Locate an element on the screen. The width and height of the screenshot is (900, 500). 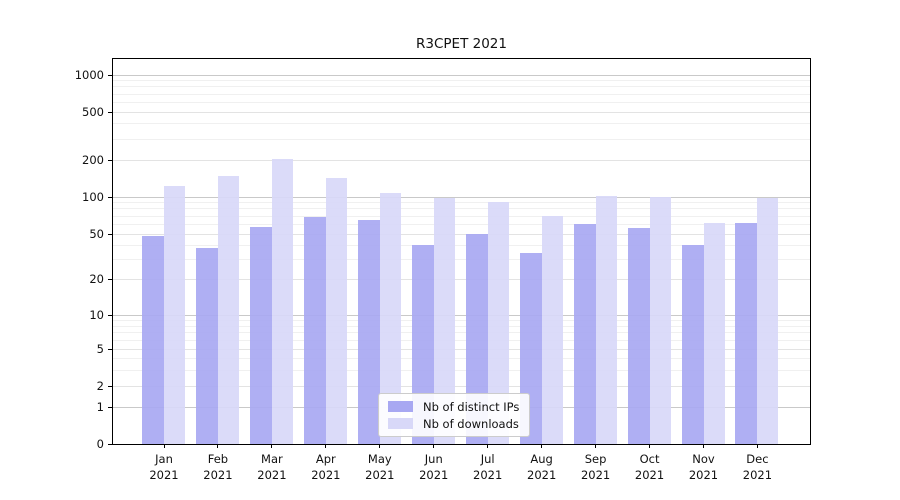
x-tick-label: Oct 2021 is located at coordinates (649, 467).